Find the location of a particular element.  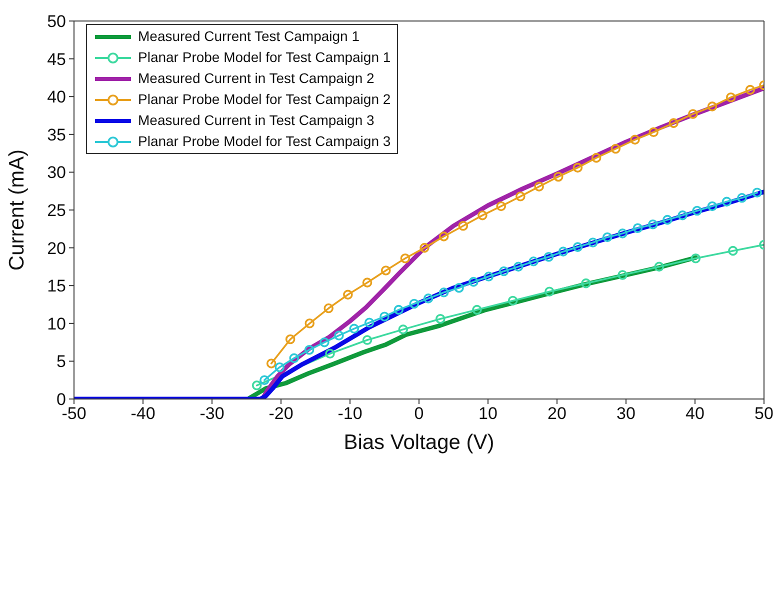

legend-label: Measured Current in Test Campaign 2 is located at coordinates (256, 78).